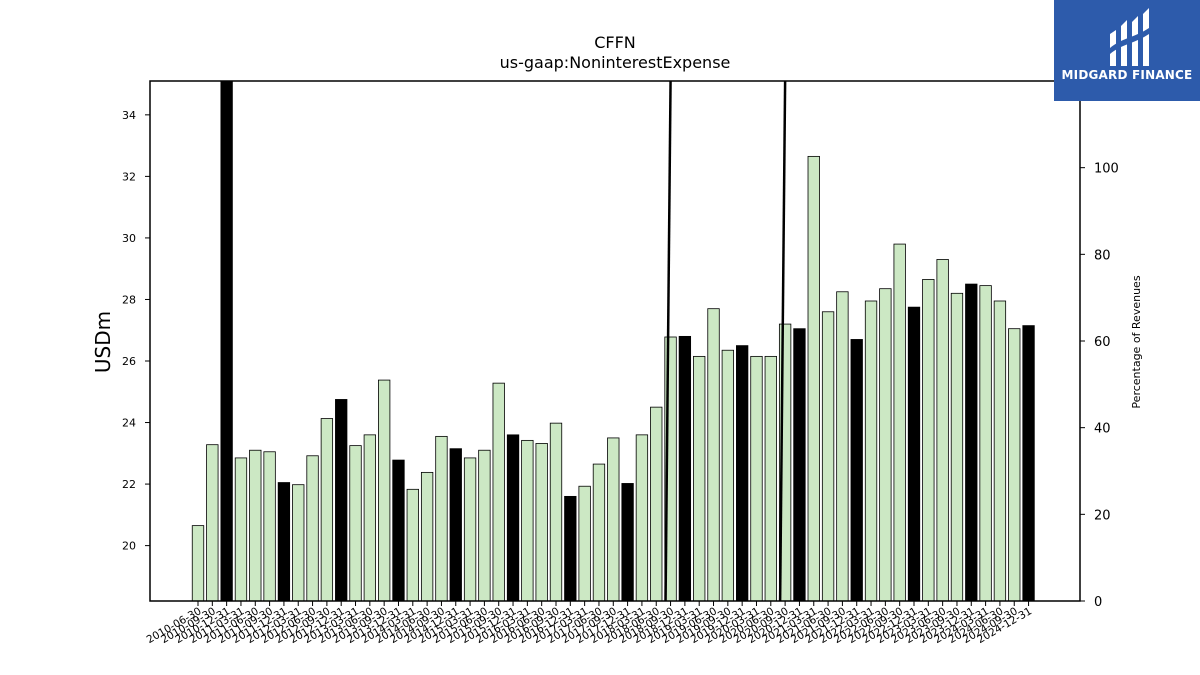 This screenshot has width=1200, height=675. What do you see at coordinates (1098, 602) in the screenshot?
I see `y2-tick-label: 0` at bounding box center [1098, 602].